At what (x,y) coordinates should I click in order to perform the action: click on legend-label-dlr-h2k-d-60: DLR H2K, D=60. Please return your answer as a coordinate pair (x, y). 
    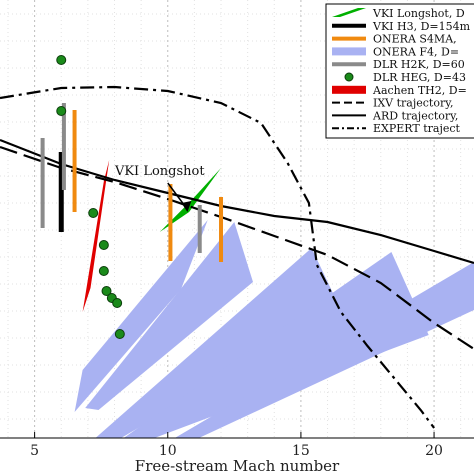
    Looking at the image, I should click on (419, 64).